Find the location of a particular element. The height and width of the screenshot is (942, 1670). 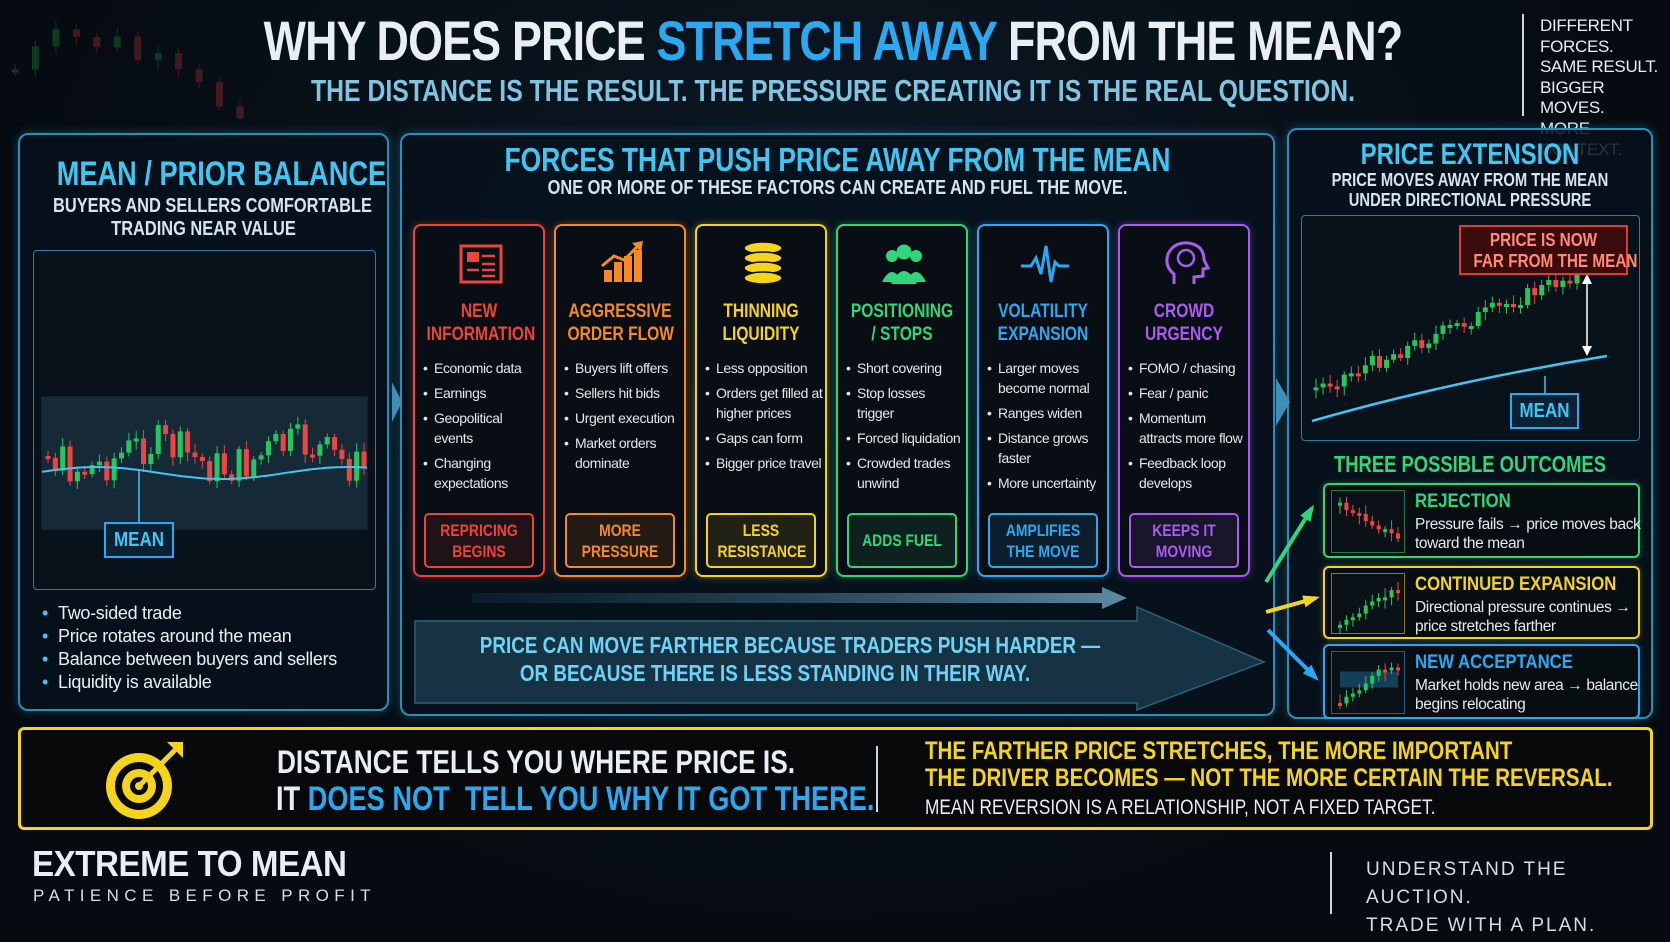

card-title: CROWD URGENCY is located at coordinates (1184, 323).